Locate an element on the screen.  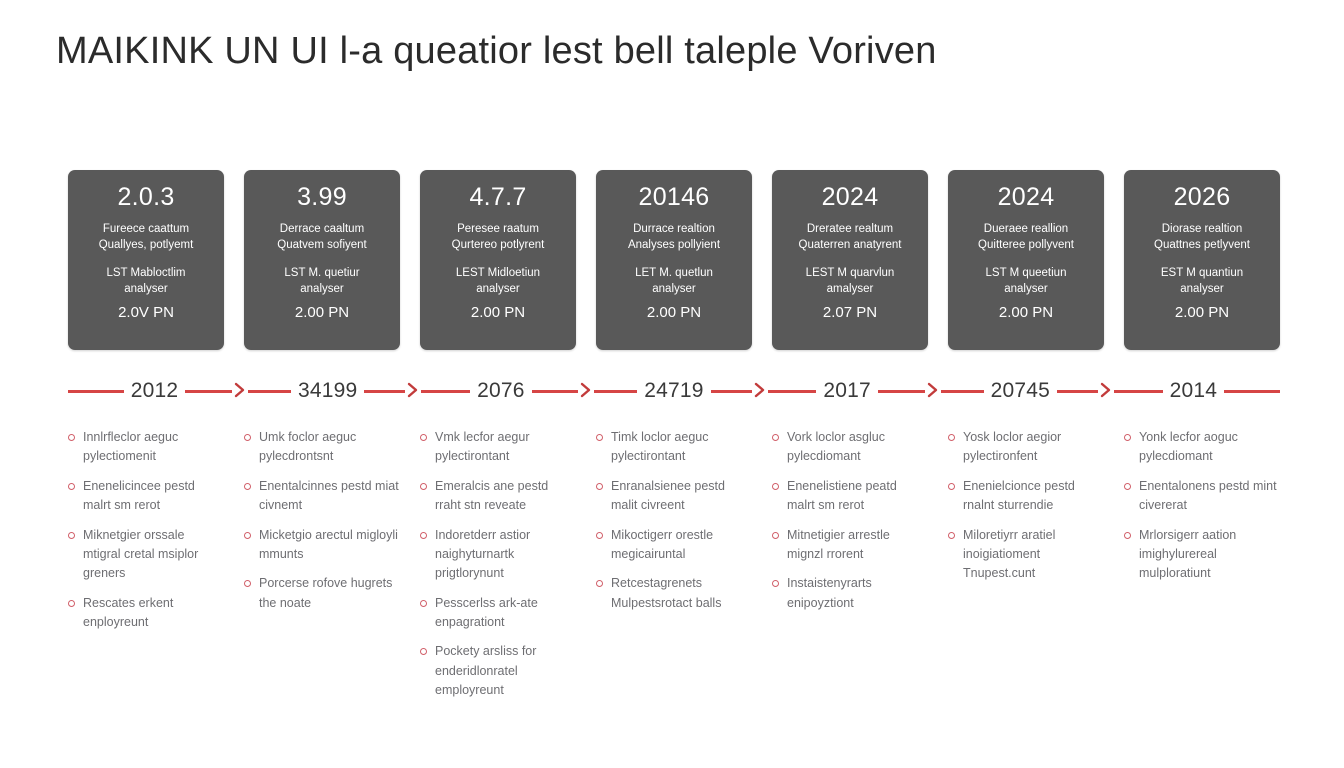
list-item: Enentalcinnes pestd miat civnemt is located at coordinates (322, 496).